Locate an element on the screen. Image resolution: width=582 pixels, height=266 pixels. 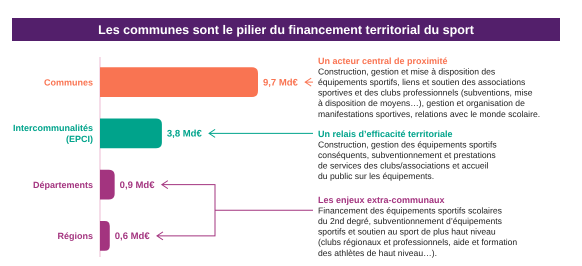
text: Construction, gestion des équipements sportifs conséquents, subventionnement et prestations de services des clubs/associations et accueil du public sur les équipements. is located at coordinates (407, 160).